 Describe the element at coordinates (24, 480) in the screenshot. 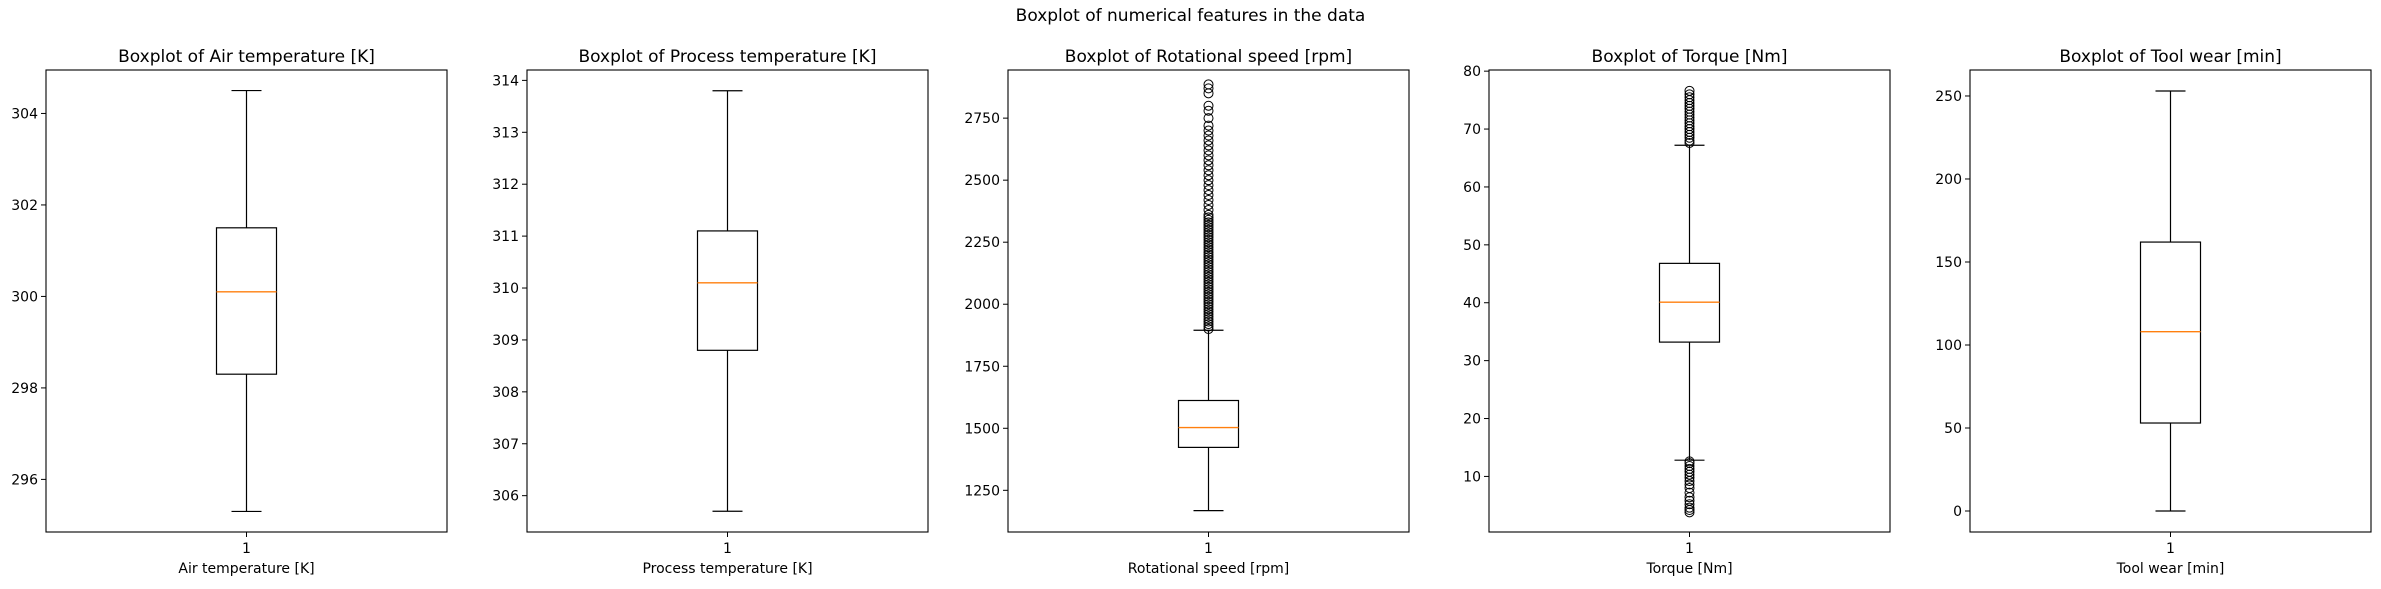

I see `y-tick-label: 296` at that location.